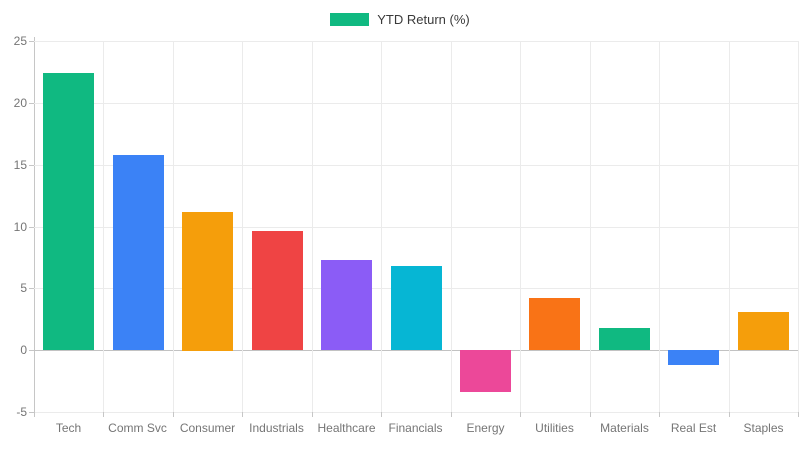  Describe the element at coordinates (693, 428) in the screenshot. I see `x-axis-label-real-est: Real Est` at that location.